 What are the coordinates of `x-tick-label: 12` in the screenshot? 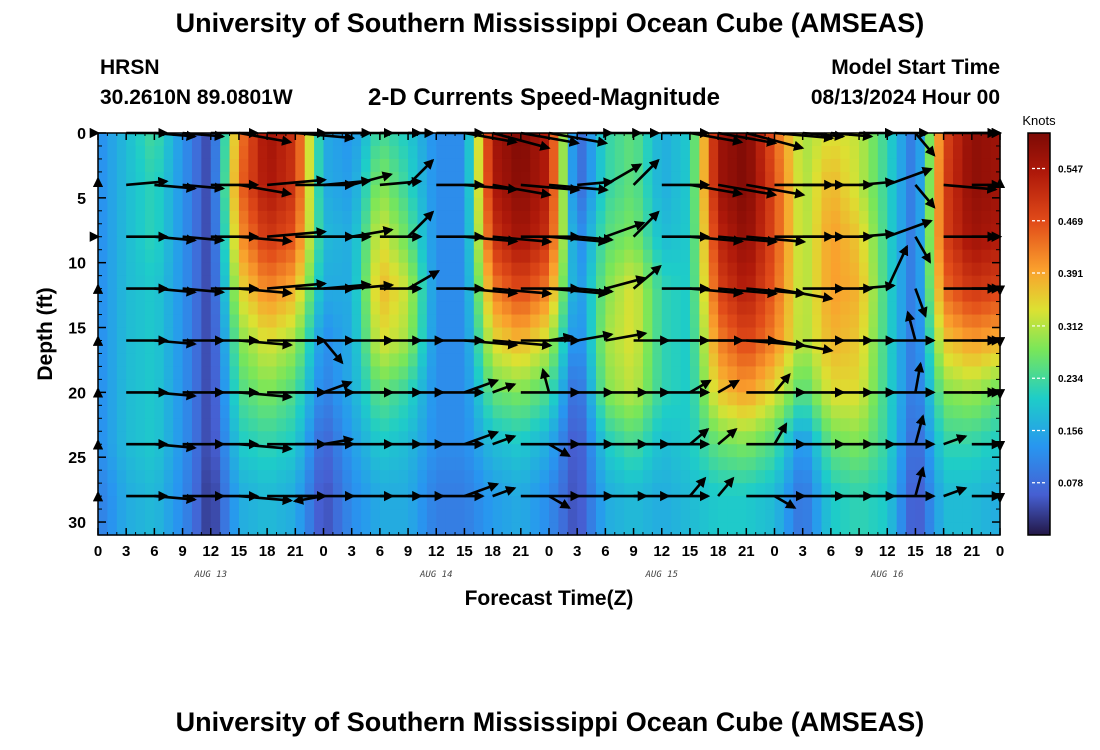 It's located at (661, 551).